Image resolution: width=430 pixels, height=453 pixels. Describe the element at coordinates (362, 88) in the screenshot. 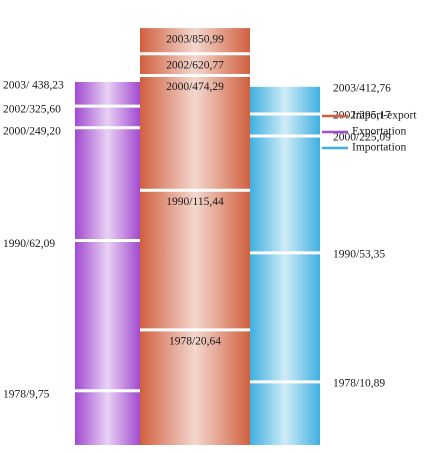

I see `value-label: 2003/412,76` at that location.